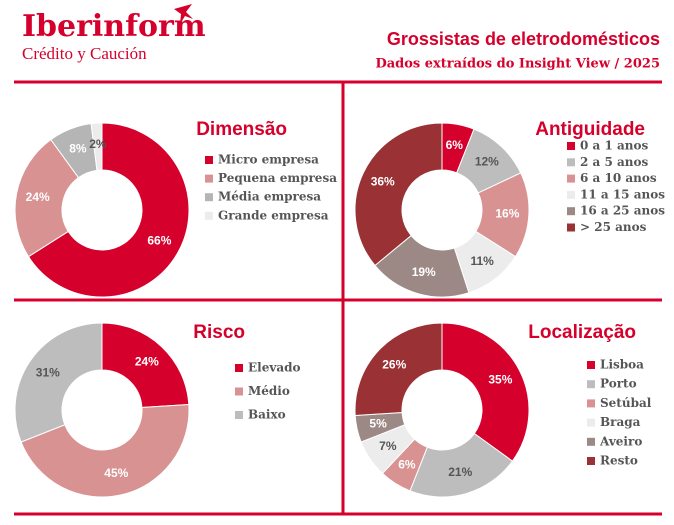 This screenshot has height=525, width=674. What do you see at coordinates (394, 364) in the screenshot?
I see `data-label: 26%` at bounding box center [394, 364].